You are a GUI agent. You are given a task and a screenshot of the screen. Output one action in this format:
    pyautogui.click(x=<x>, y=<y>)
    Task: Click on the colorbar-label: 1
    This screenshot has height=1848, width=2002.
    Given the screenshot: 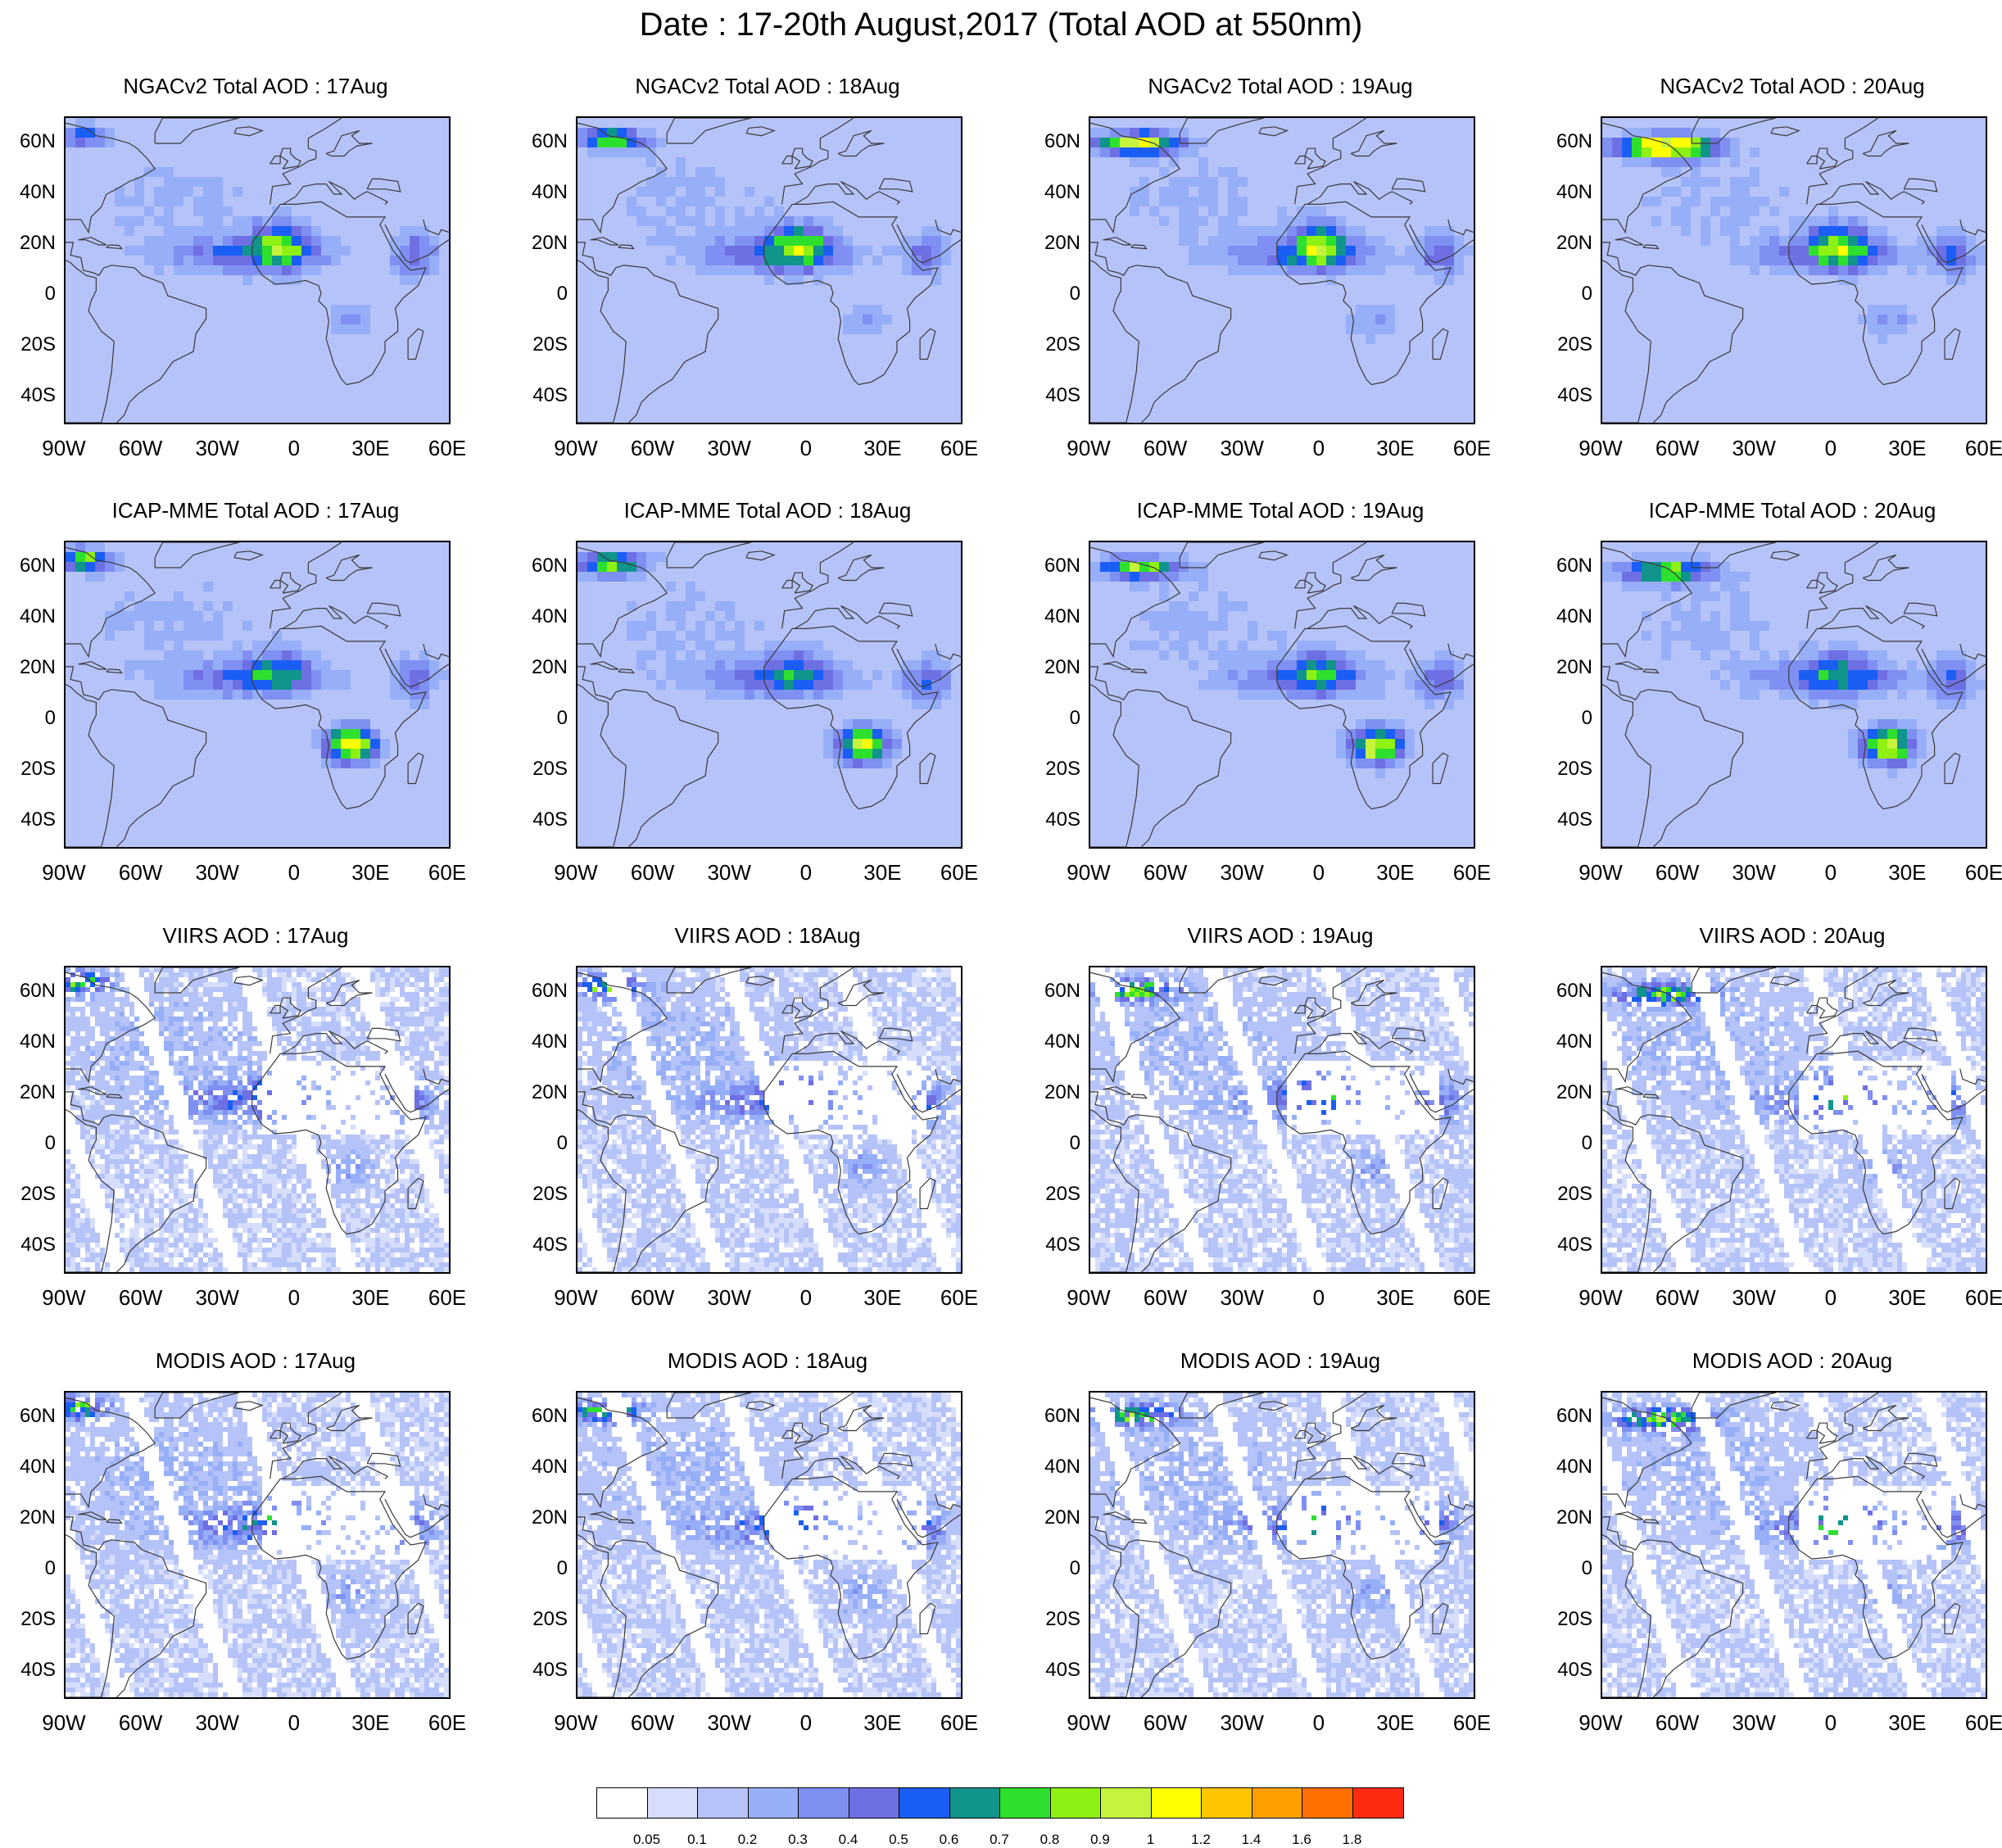 What is the action you would take?
    pyautogui.click(x=1150, y=1840)
    